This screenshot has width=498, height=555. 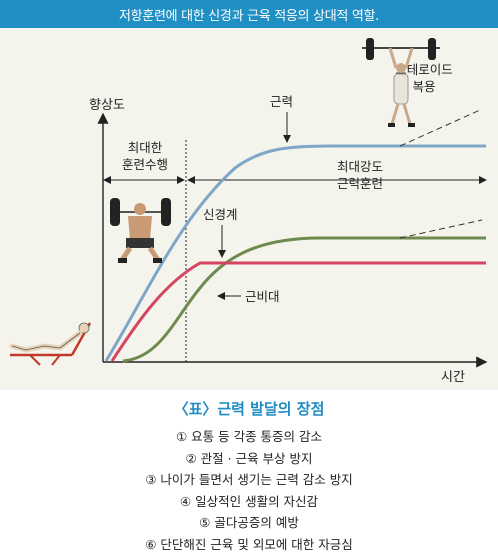 I want to click on phase2-label-line1: 최대강도, so click(x=360, y=166).